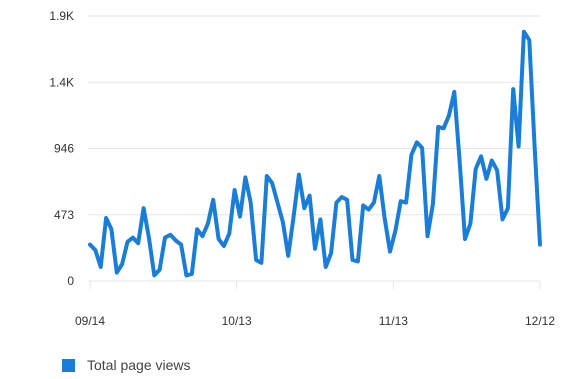 Image resolution: width=579 pixels, height=379 pixels. Describe the element at coordinates (61, 16) in the screenshot. I see `y-tick-label: 1.9K` at that location.